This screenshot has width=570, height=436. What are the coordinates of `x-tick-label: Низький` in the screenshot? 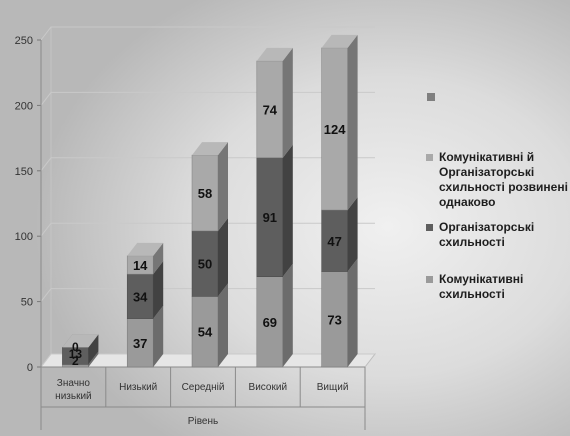 It's located at (138, 387).